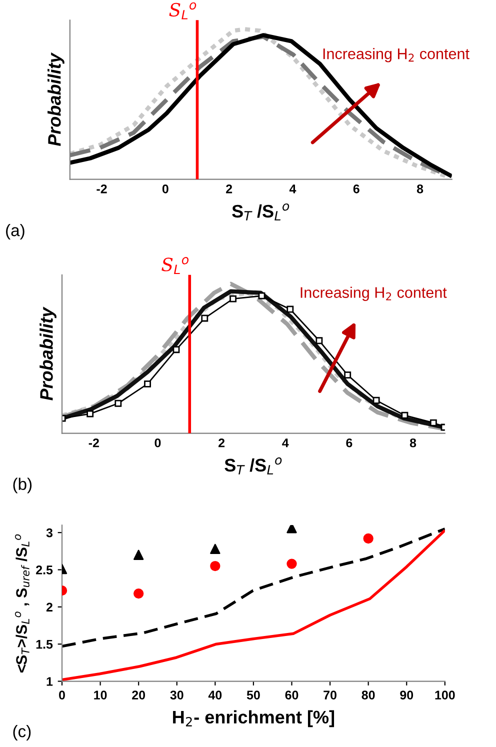 Image resolution: width=496 pixels, height=747 pixels. I want to click on x-axis-title: H$_{2}$- enrichment [%], so click(253, 719).